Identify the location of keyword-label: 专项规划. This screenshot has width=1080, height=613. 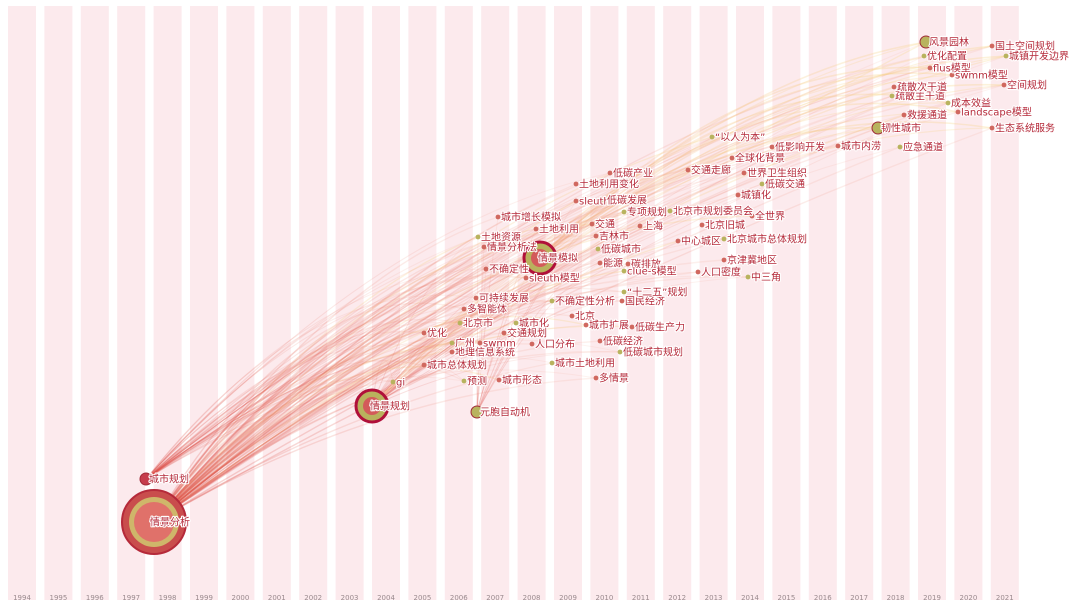
(647, 212).